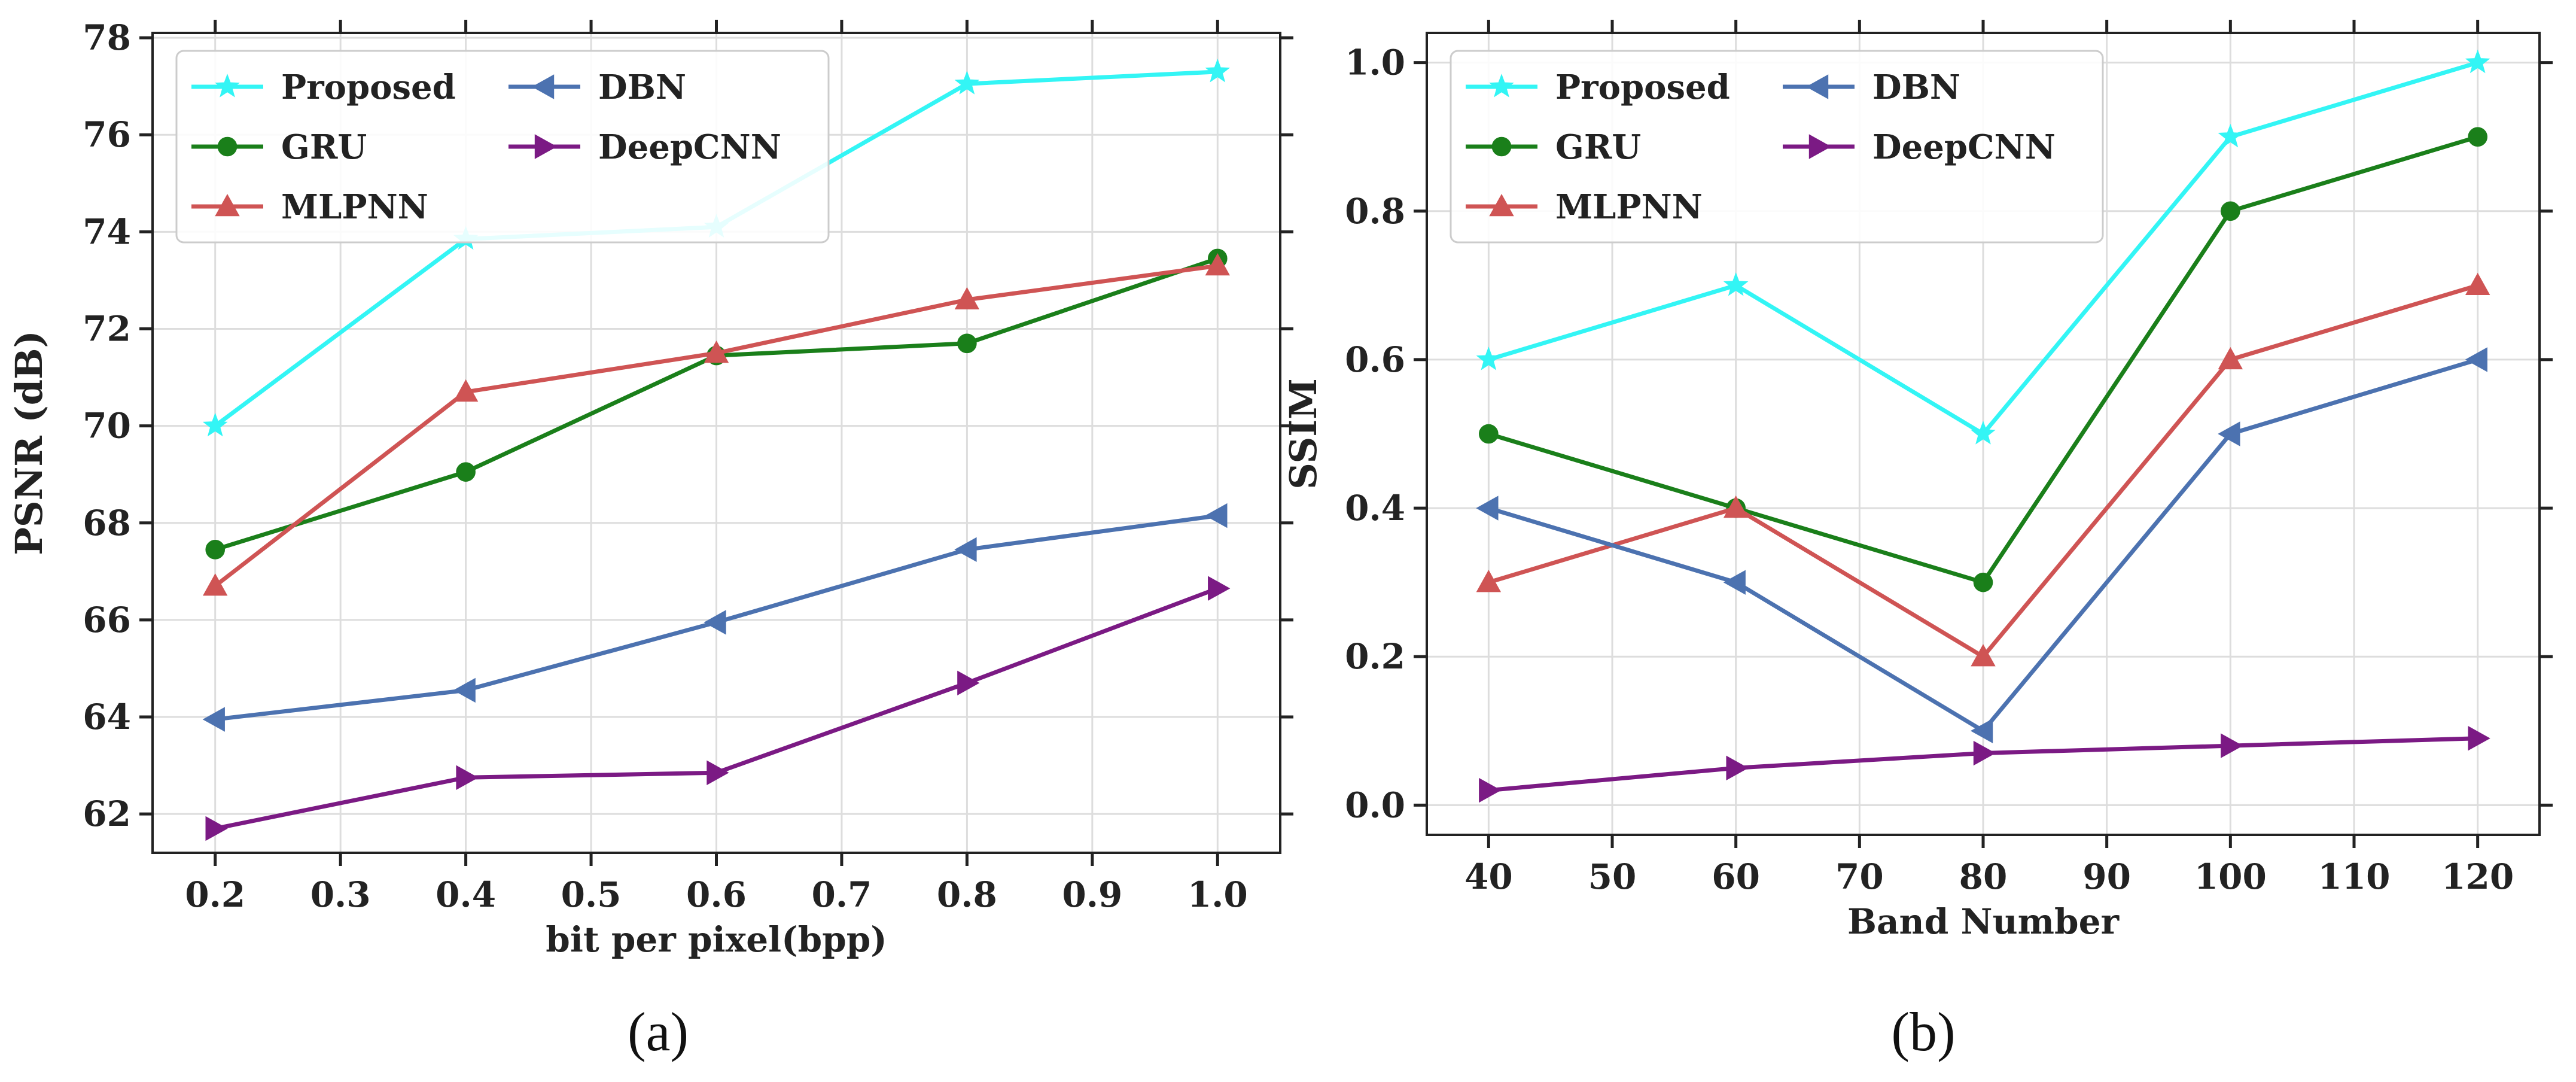 This screenshot has width=2576, height=1082. Describe the element at coordinates (546, 146) in the screenshot. I see `chart-a-legend-marker-deepcnn` at that location.